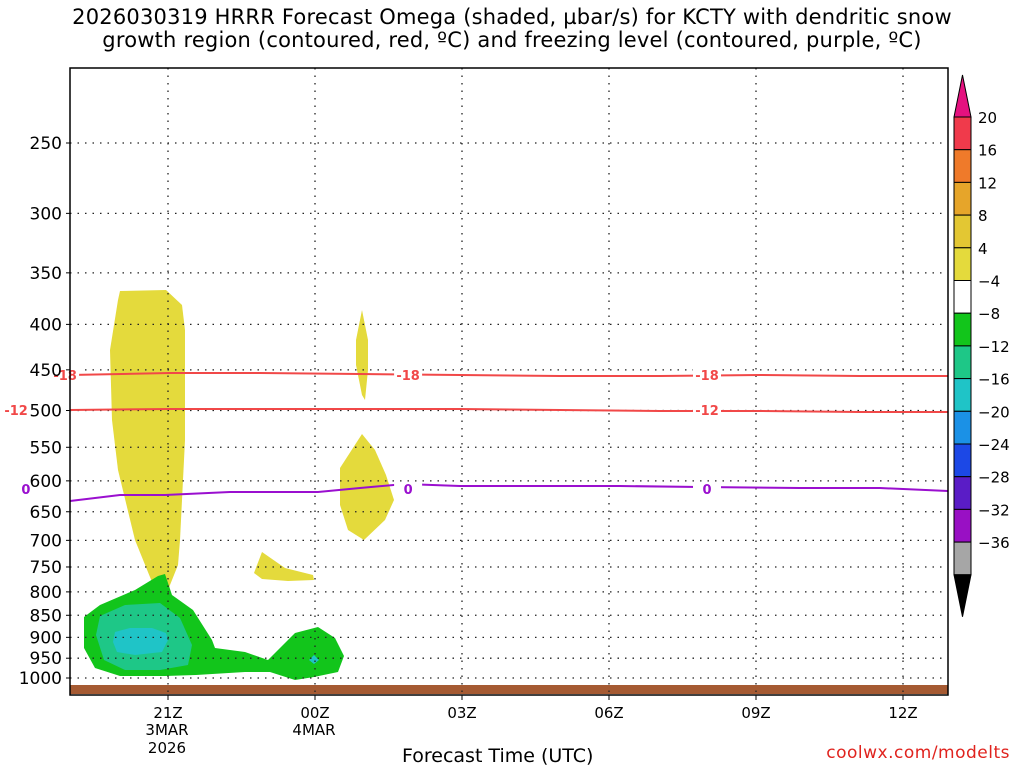 The image size is (1024, 768). Describe the element at coordinates (46, 448) in the screenshot. I see `y-tick-label: 550` at that location.